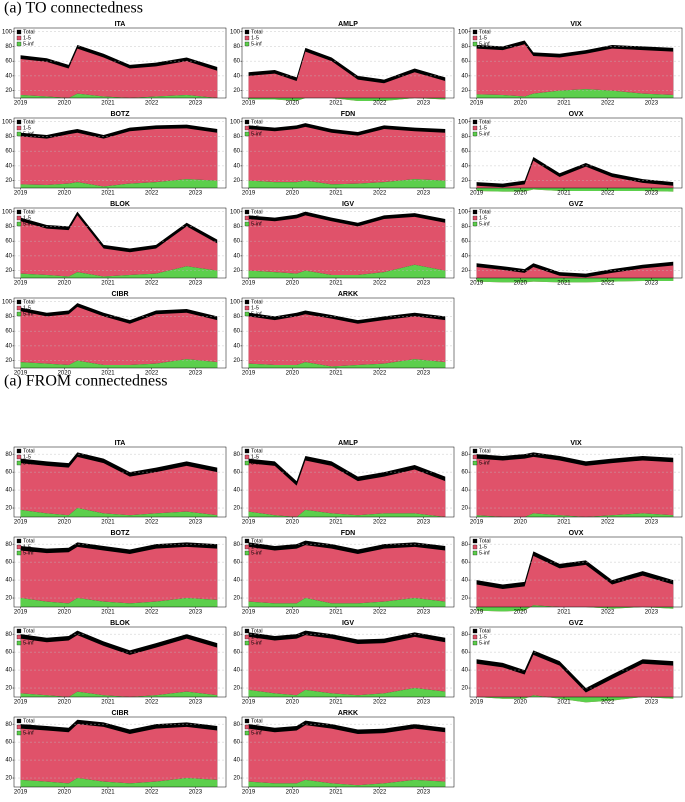 Image resolution: width=685 pixels, height=802 pixels. What do you see at coordinates (348, 623) in the screenshot?
I see `panel-title: IGV` at bounding box center [348, 623].